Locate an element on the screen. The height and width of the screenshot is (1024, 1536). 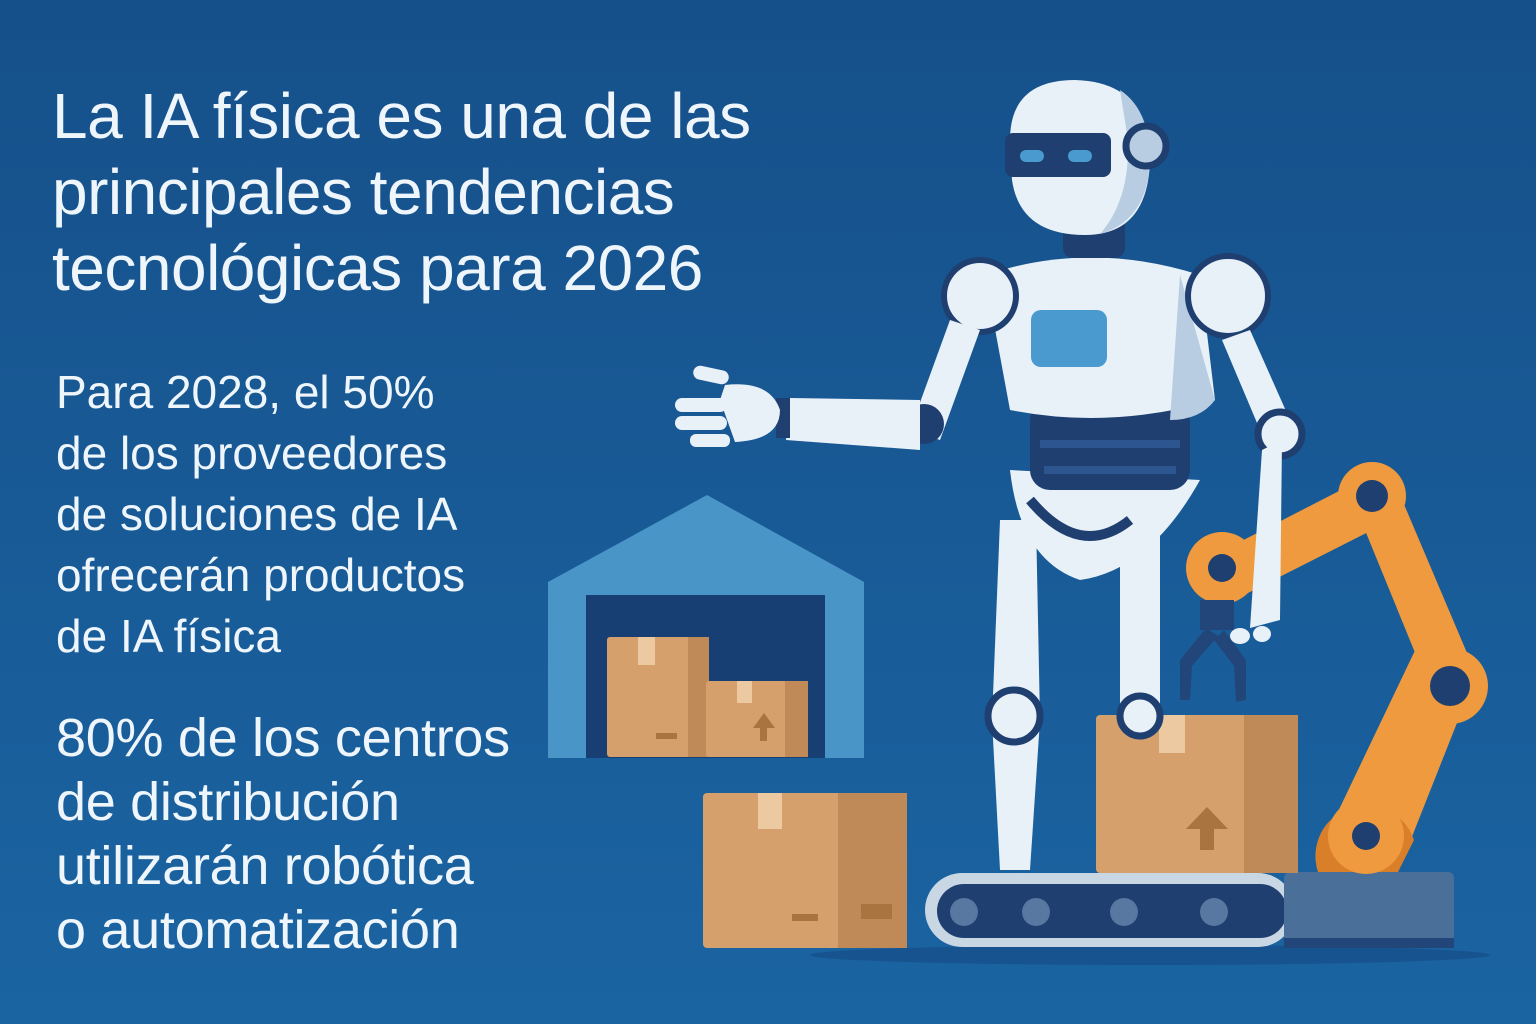
headline-line: tecnológicas para 2026 is located at coordinates (377, 268).